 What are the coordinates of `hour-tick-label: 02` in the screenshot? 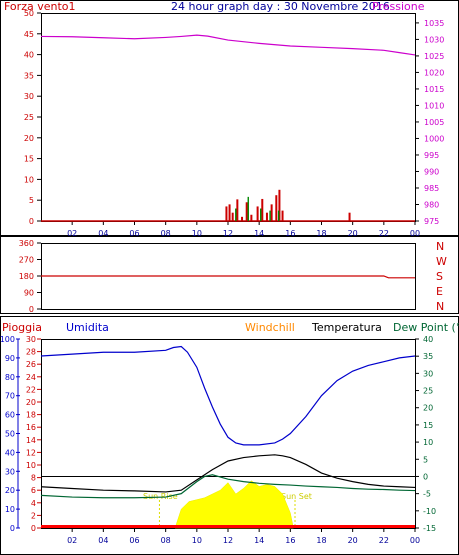 It's located at (72, 233).